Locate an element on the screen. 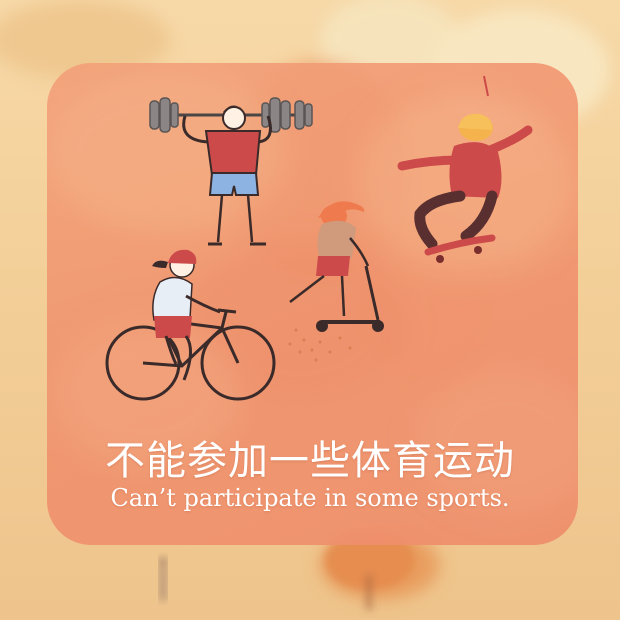 Image resolution: width=620 pixels, height=620 pixels. blurred-person is located at coordinates (163, 579).